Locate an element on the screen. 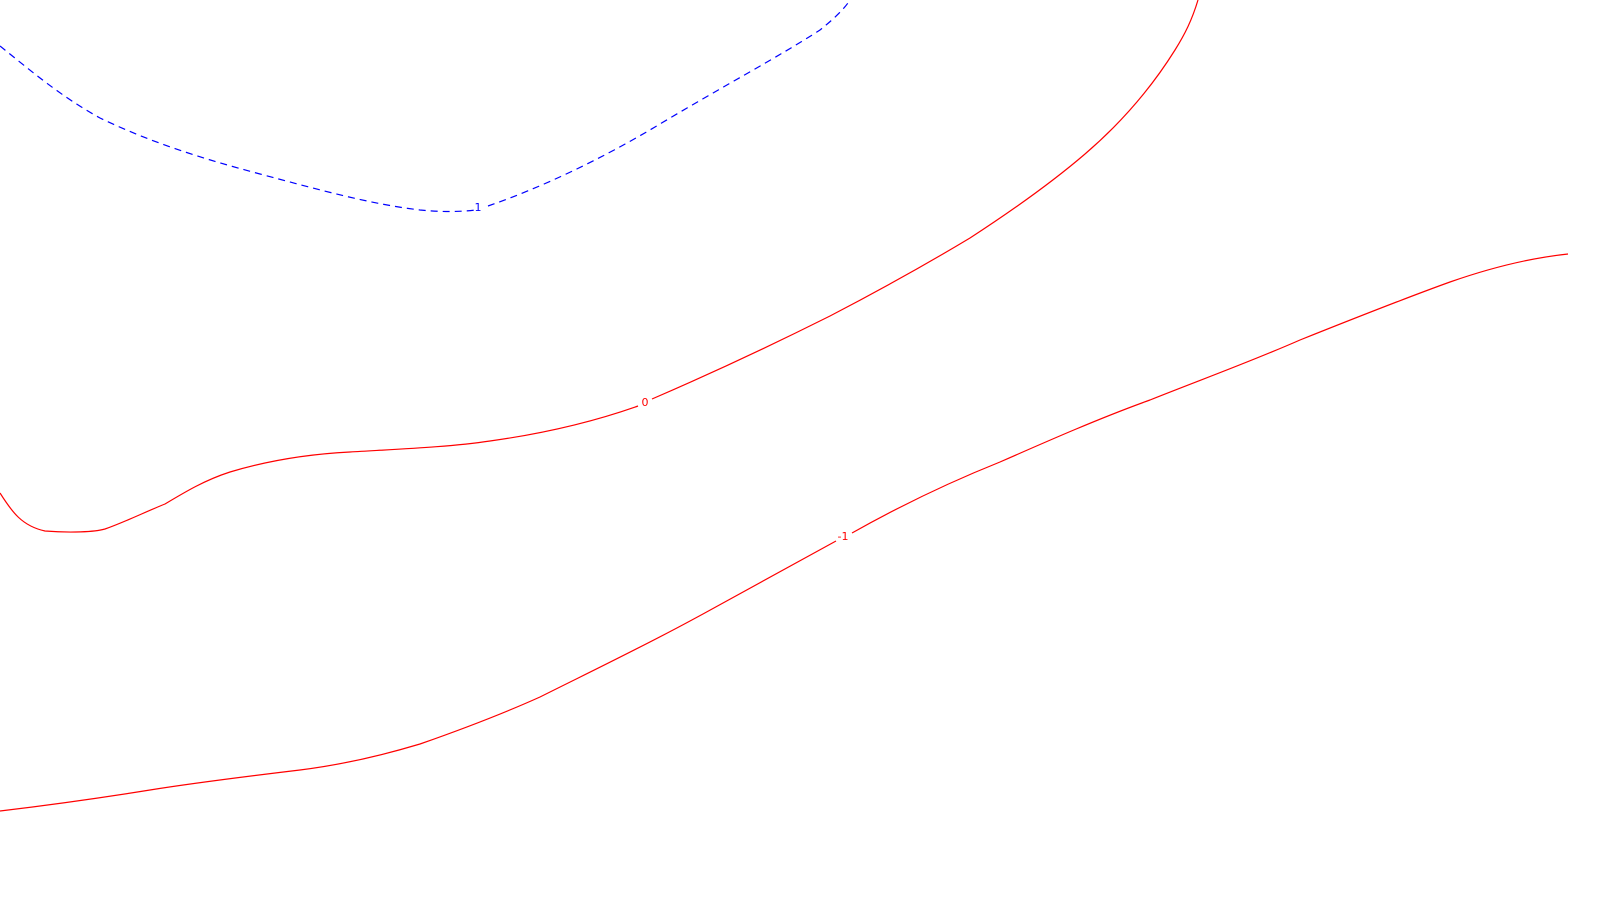 The height and width of the screenshot is (900, 1600). contour-label-level-1: 1 is located at coordinates (478, 207).